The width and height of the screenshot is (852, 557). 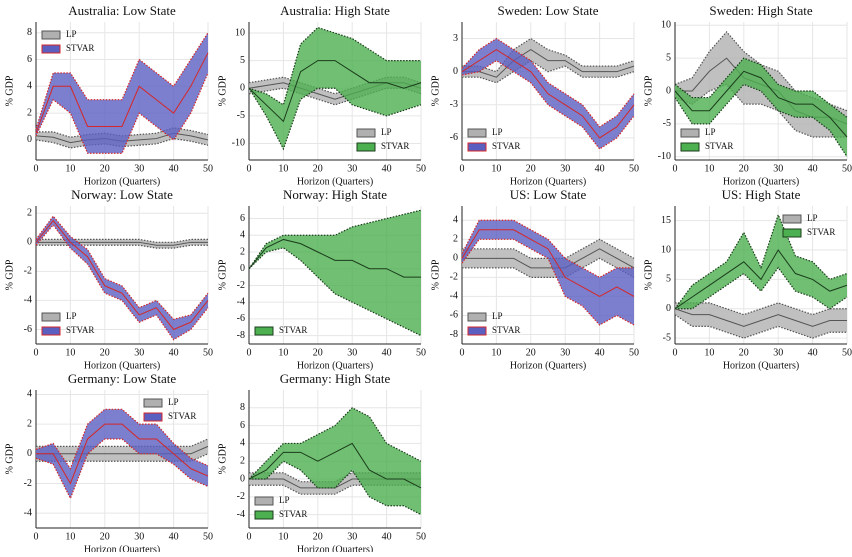 I want to click on panel-title: Norway: High State, so click(x=335, y=194).